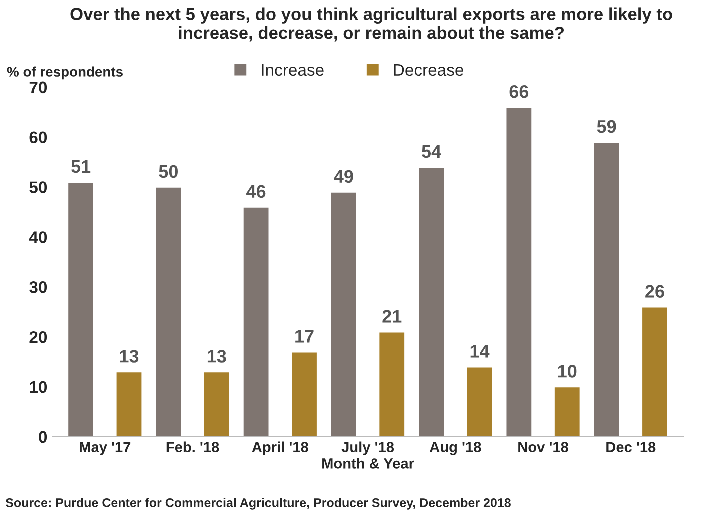  I want to click on y-tick-label: 70, so click(39, 88).